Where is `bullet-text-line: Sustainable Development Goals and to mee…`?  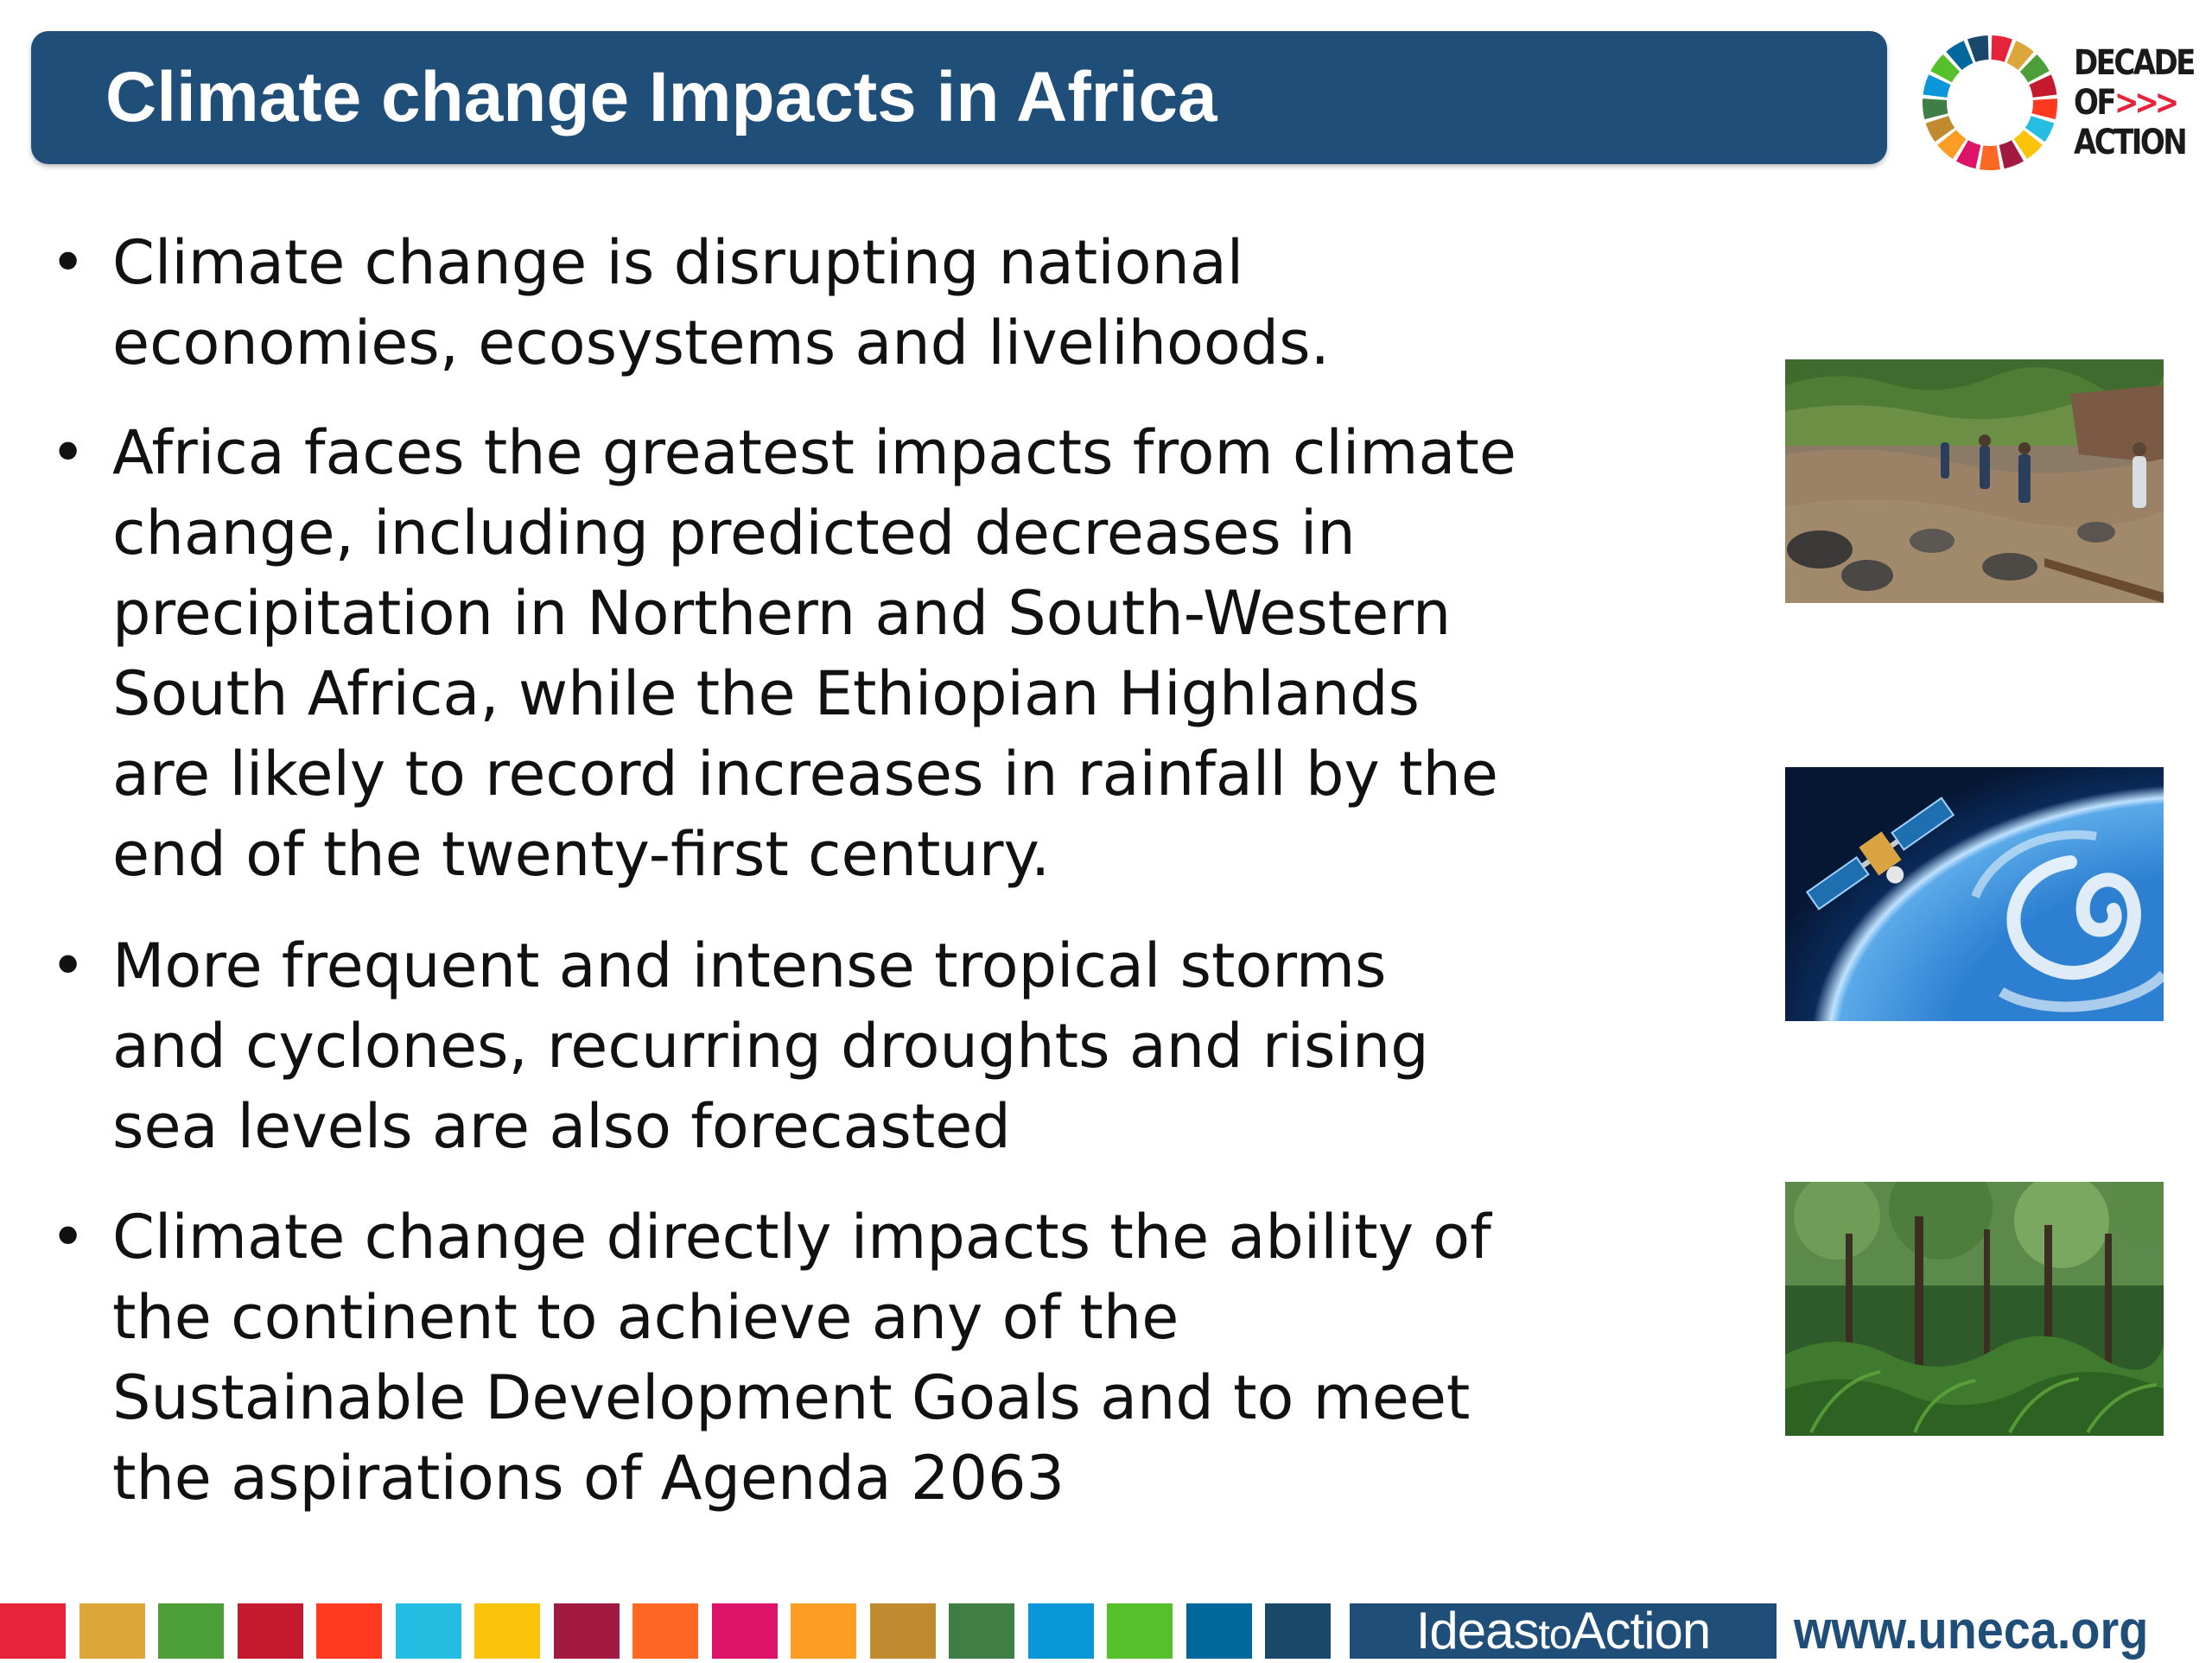 bullet-text-line: Sustainable Development Goals and to mee… is located at coordinates (791, 1398).